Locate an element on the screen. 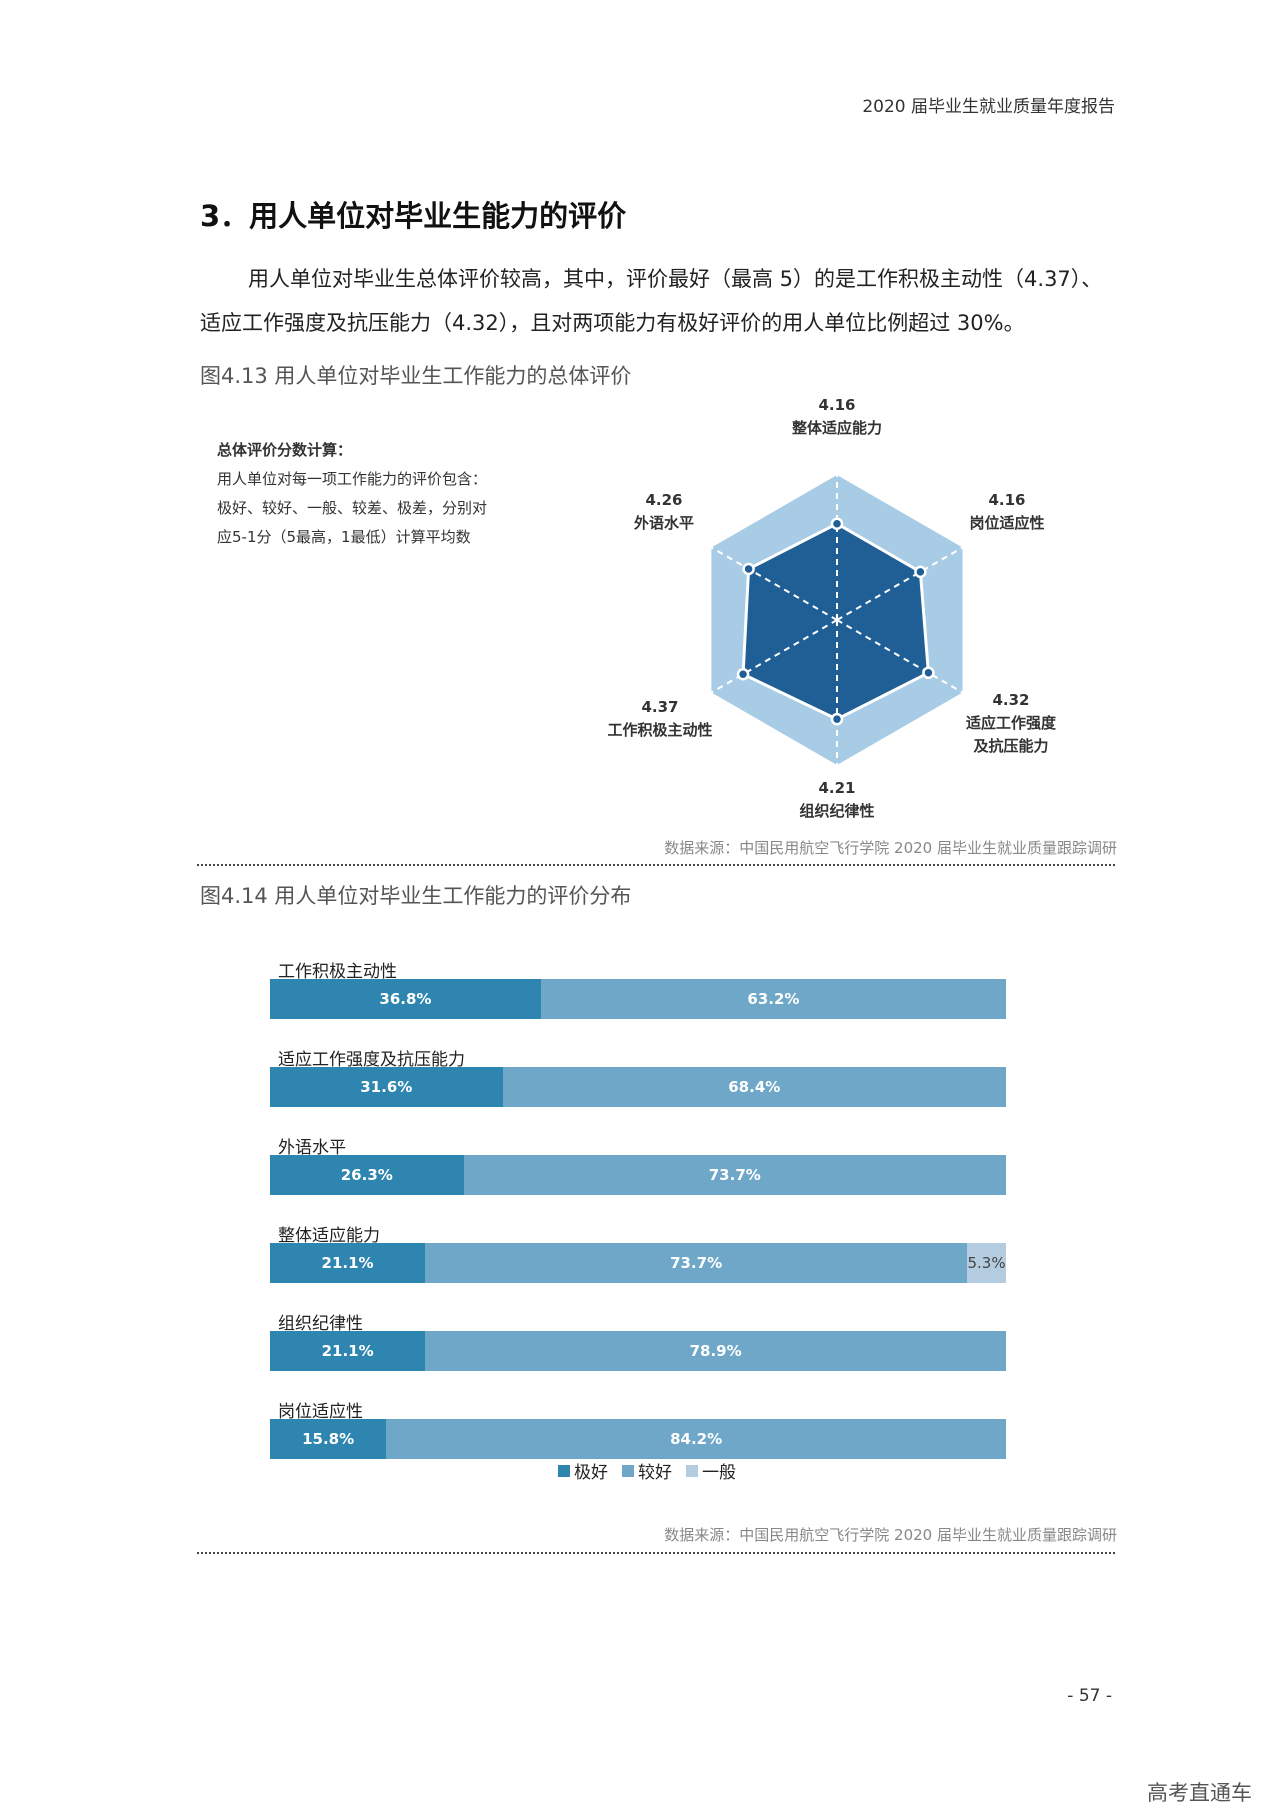 This screenshot has height=1810, width=1280. legend-label: 较好 is located at coordinates (655, 1473).